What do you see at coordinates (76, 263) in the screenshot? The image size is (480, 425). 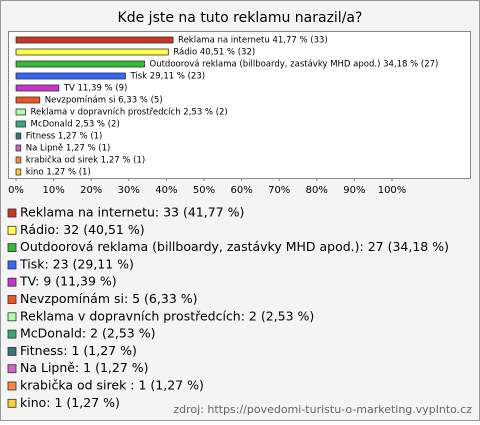 I see `legend-label: Tisk: 23 (29,11 %)` at bounding box center [76, 263].